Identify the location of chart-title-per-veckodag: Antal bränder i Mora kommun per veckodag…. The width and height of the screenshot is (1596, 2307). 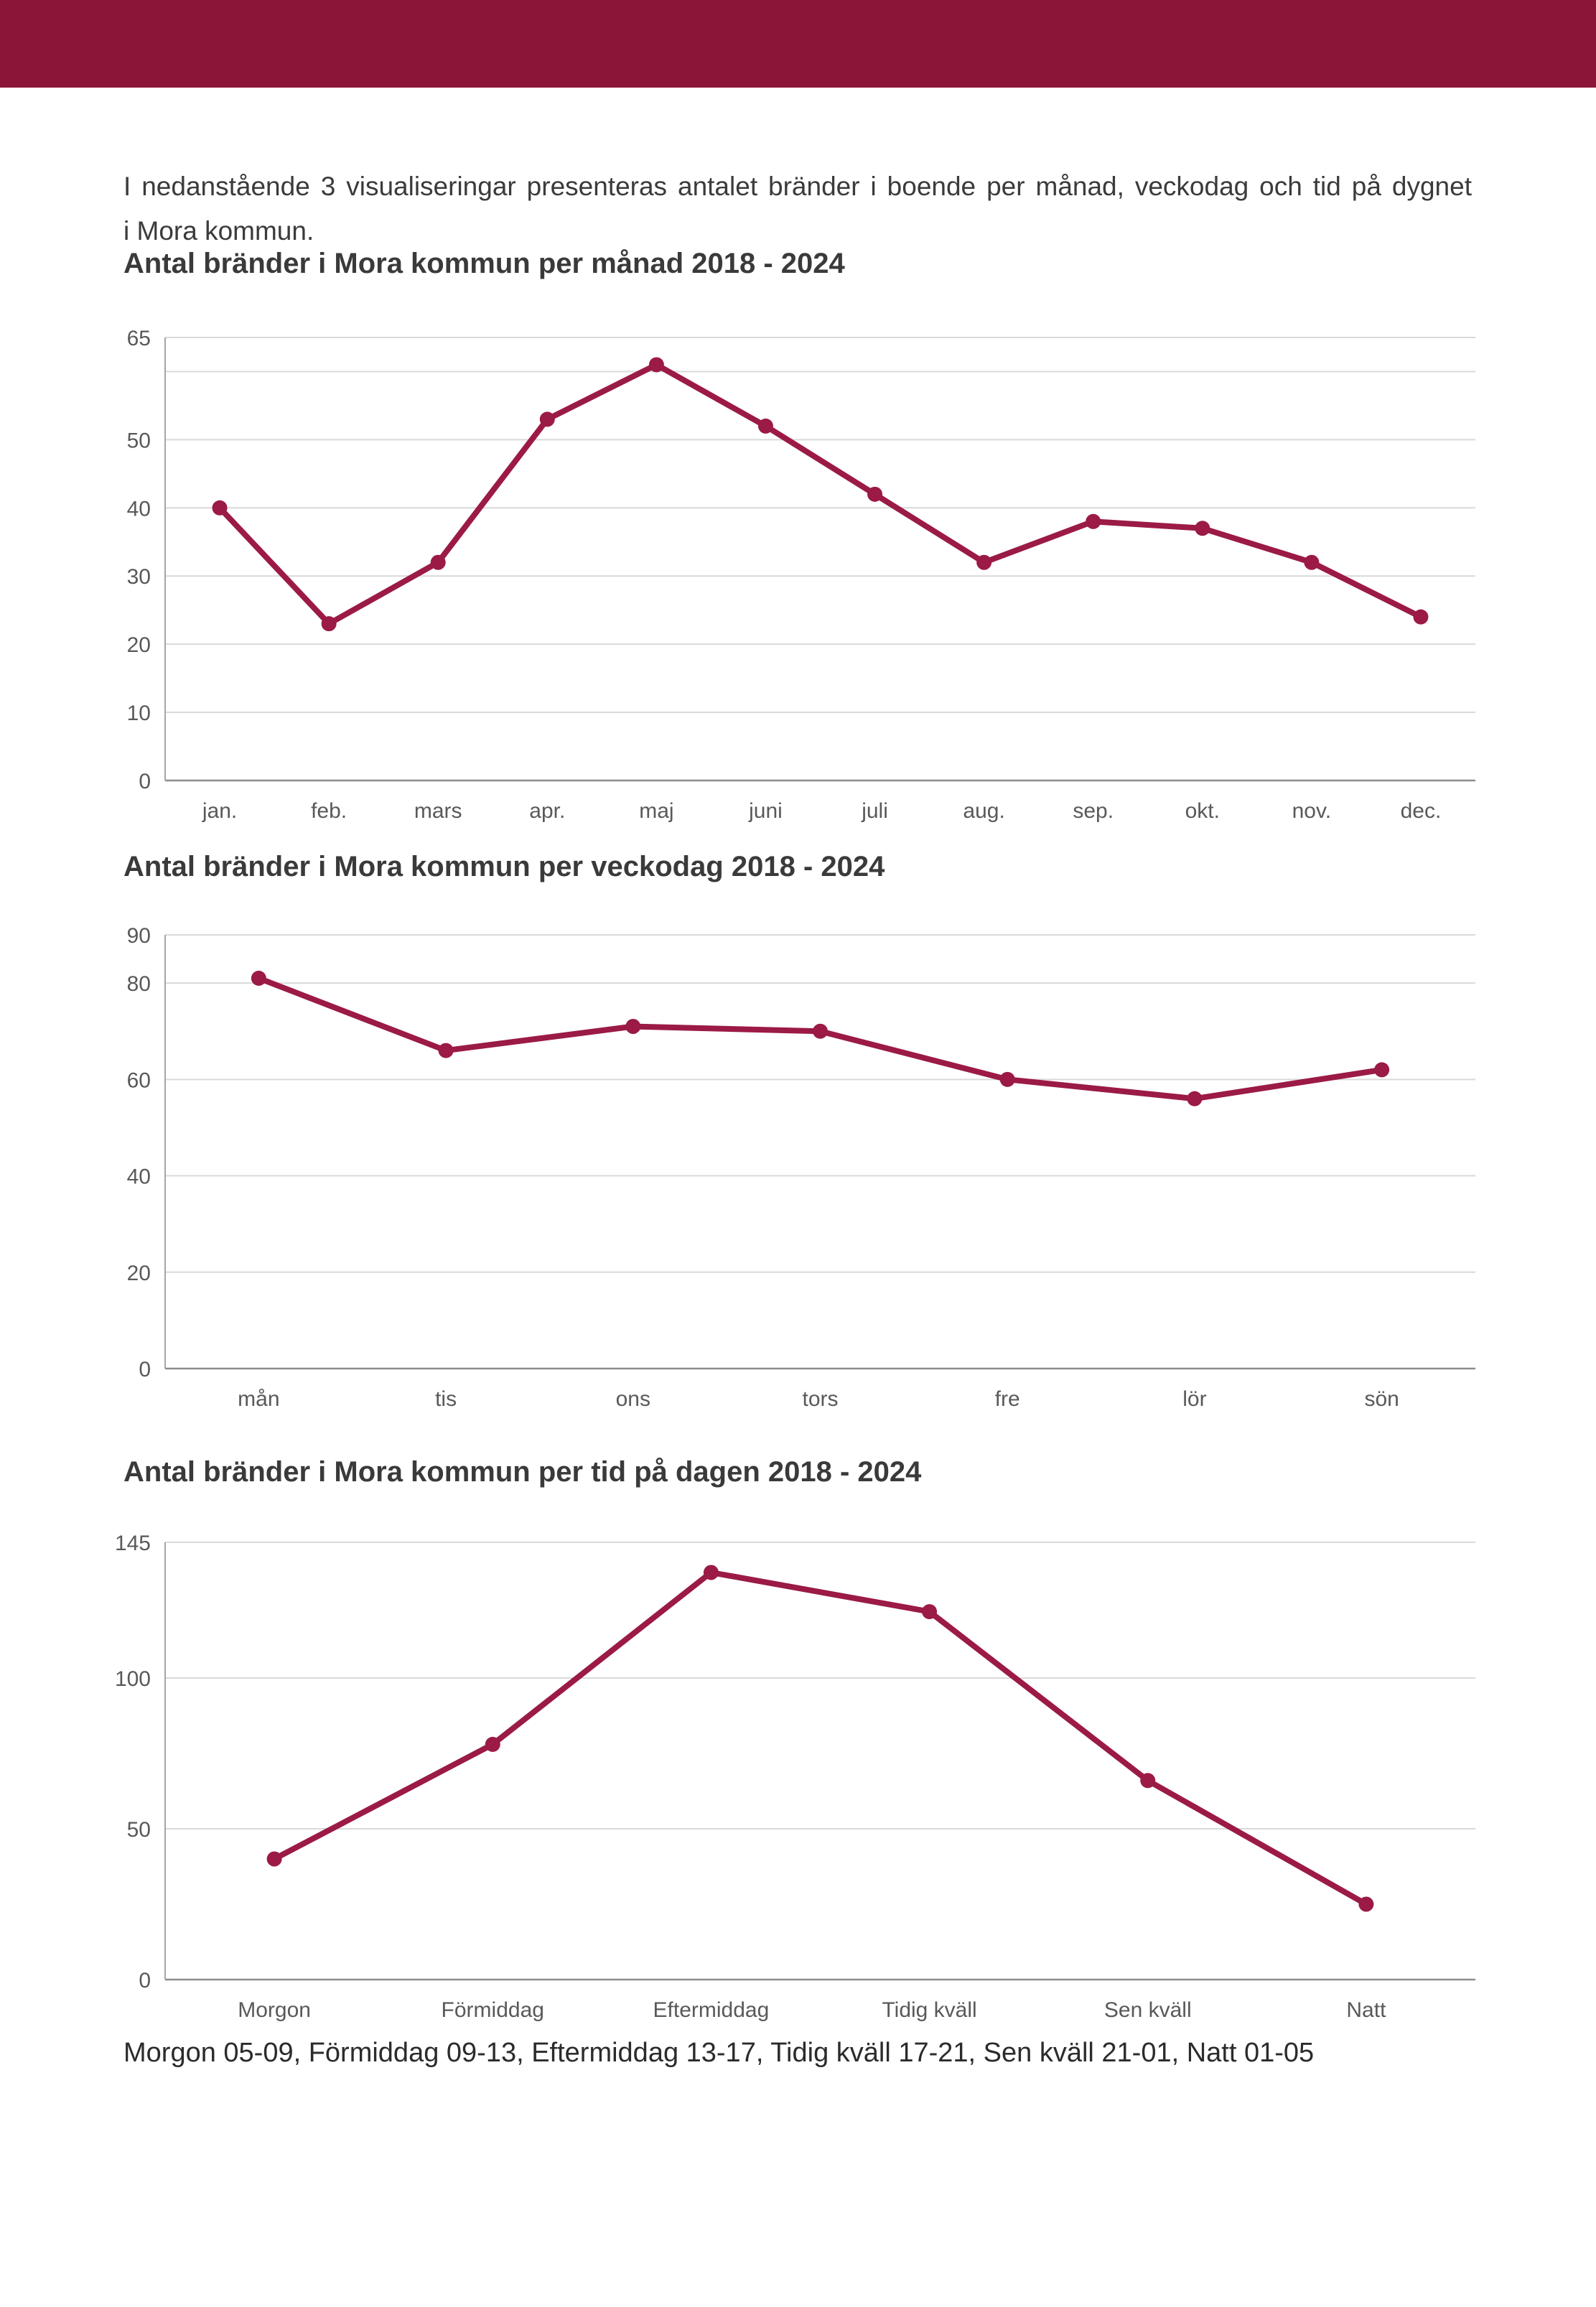
(504, 866).